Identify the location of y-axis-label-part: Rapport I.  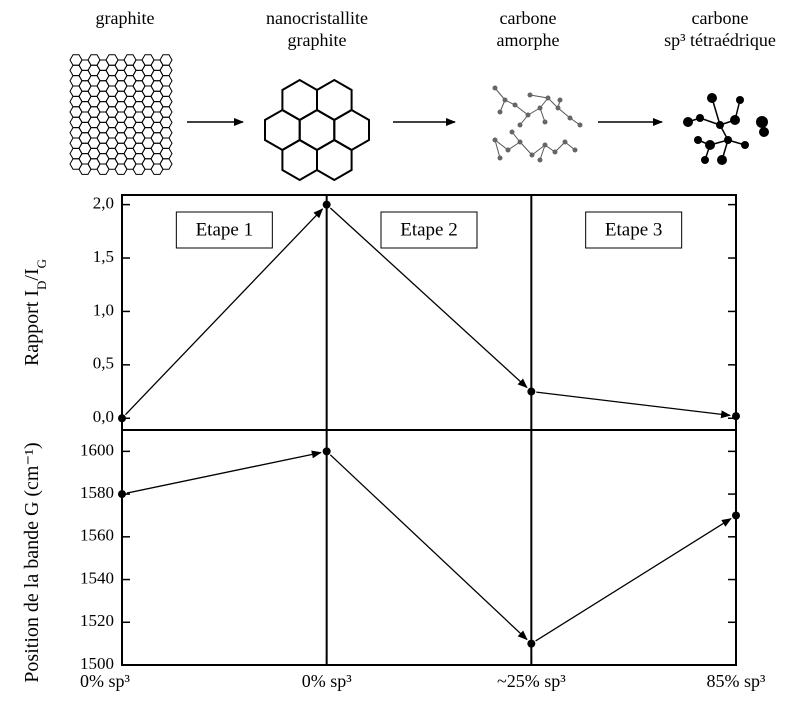
(32, 328).